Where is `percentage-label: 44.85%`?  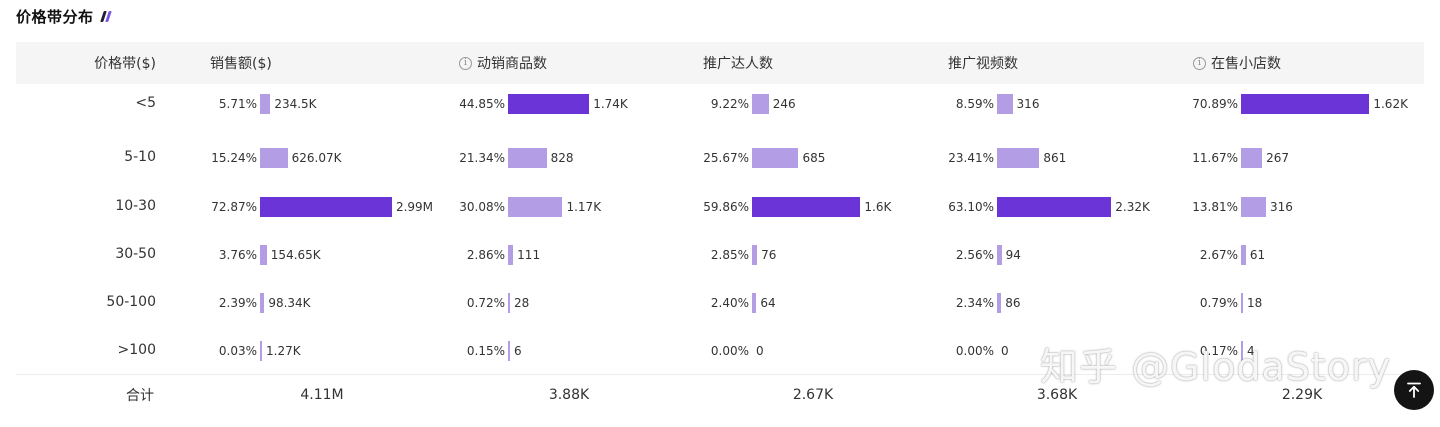 percentage-label: 44.85% is located at coordinates (482, 104).